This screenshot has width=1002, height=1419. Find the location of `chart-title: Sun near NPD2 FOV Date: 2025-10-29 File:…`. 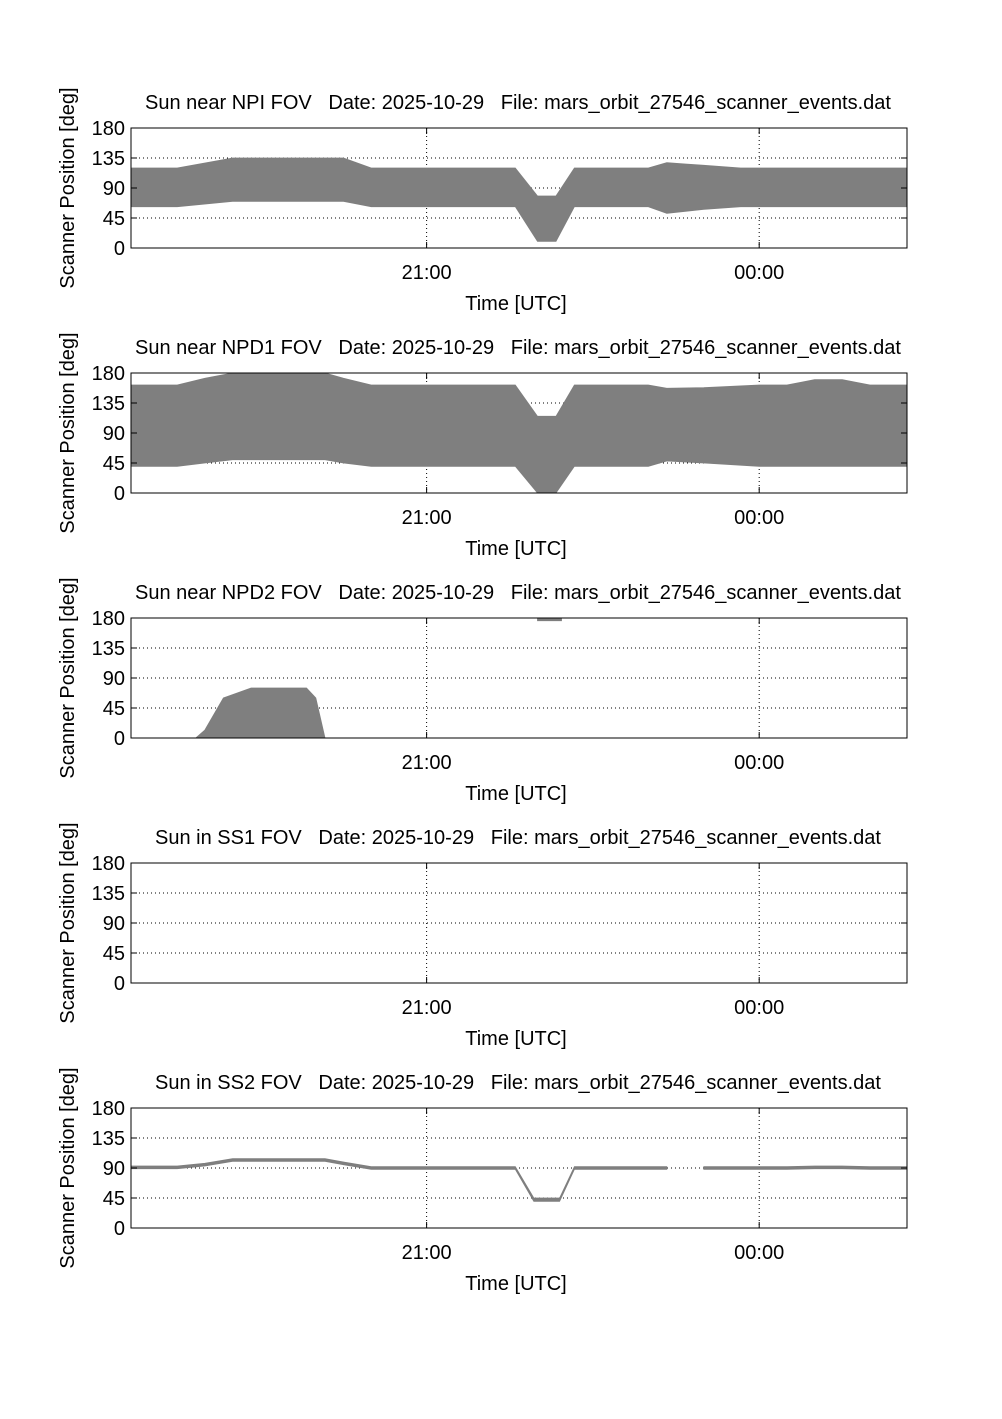

chart-title: Sun near NPD2 FOV Date: 2025-10-29 File:… is located at coordinates (518, 593).